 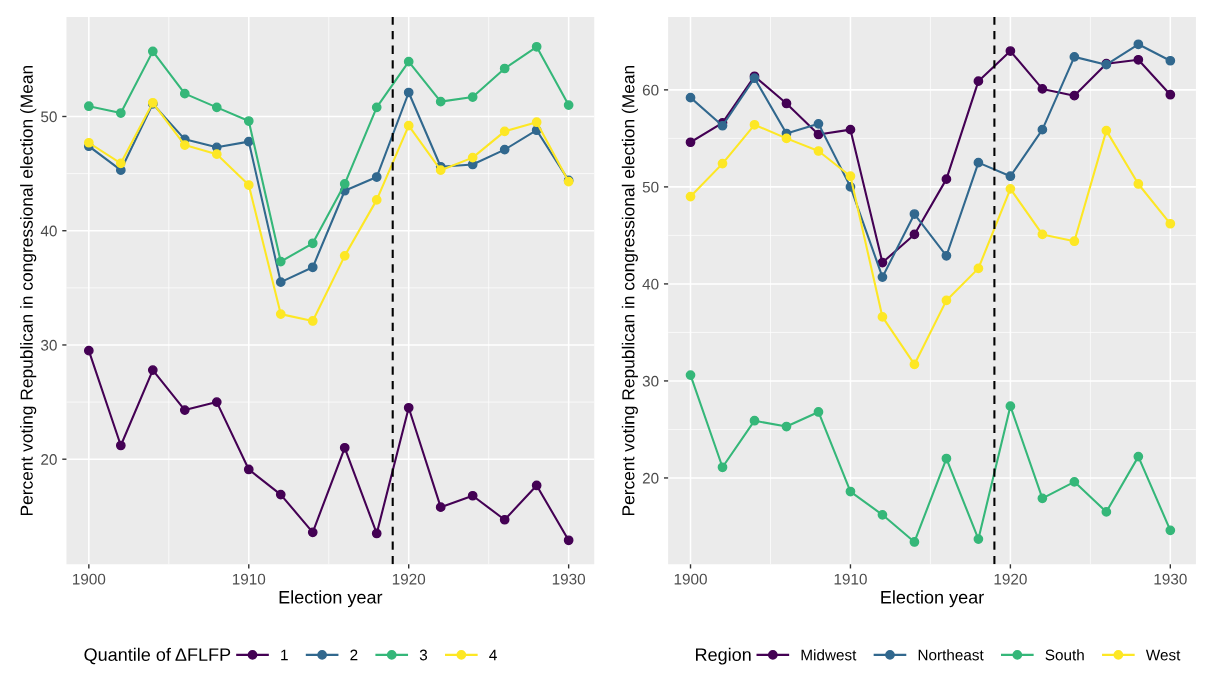 What do you see at coordinates (829, 655) in the screenshot?
I see `legend-label: Midwest` at bounding box center [829, 655].